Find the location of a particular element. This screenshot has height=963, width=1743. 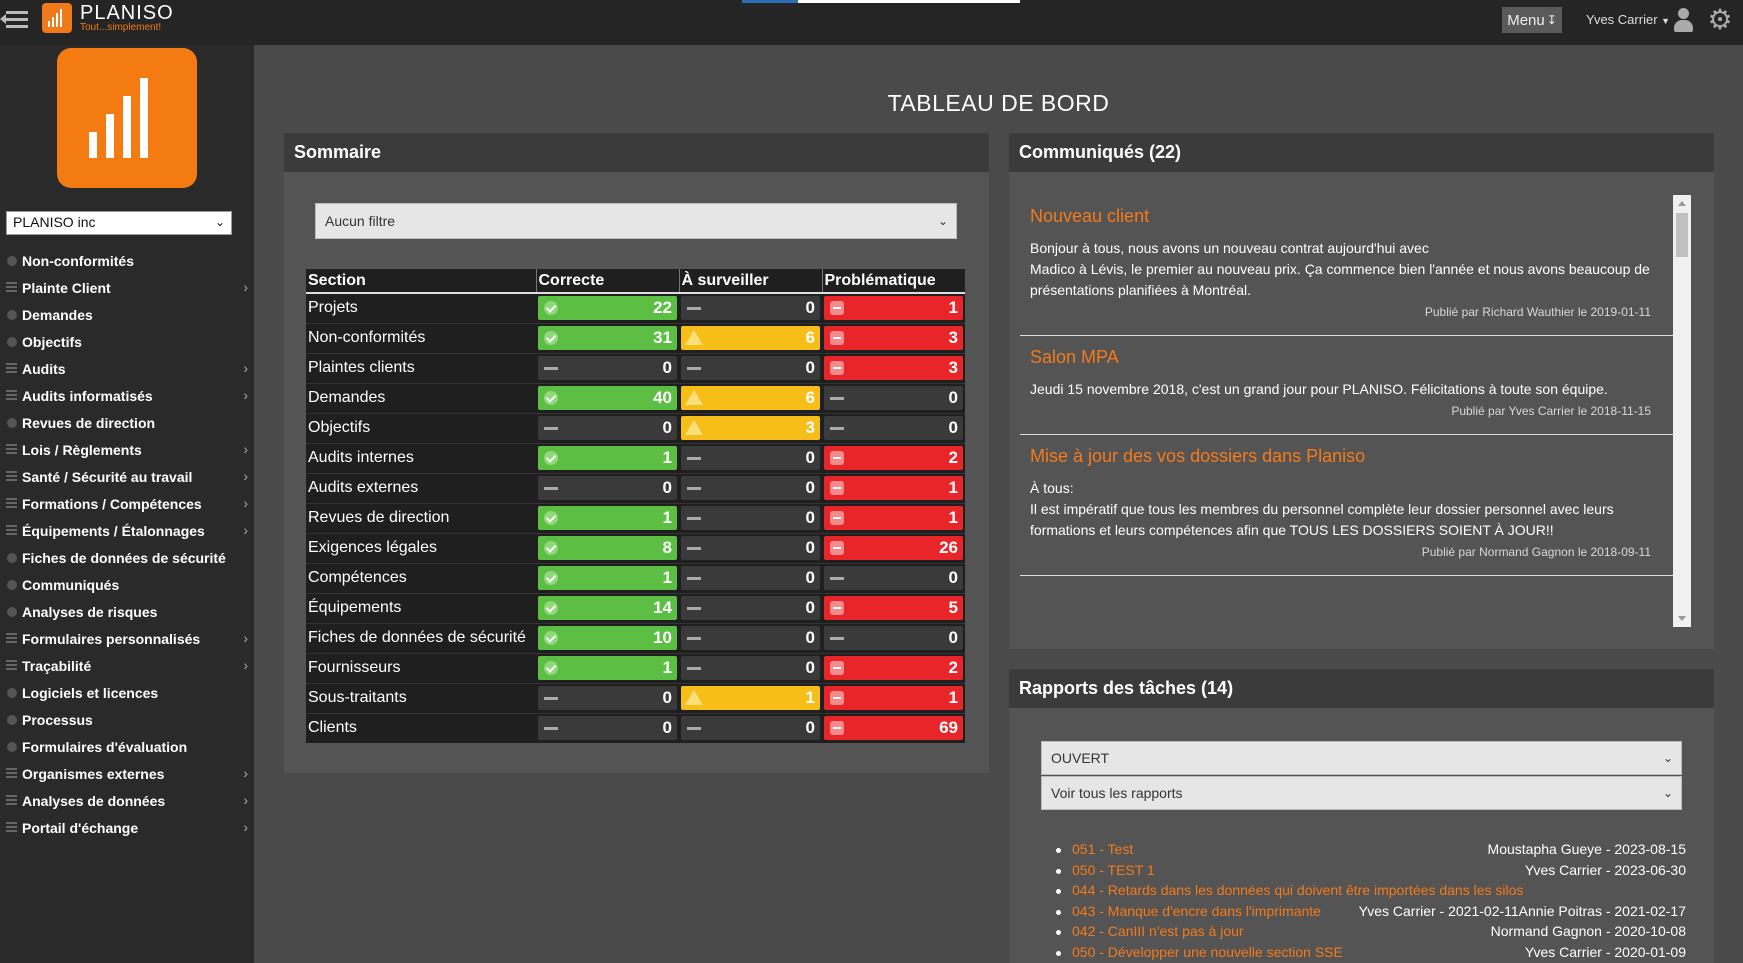

count-cell: 40 is located at coordinates (607, 397).